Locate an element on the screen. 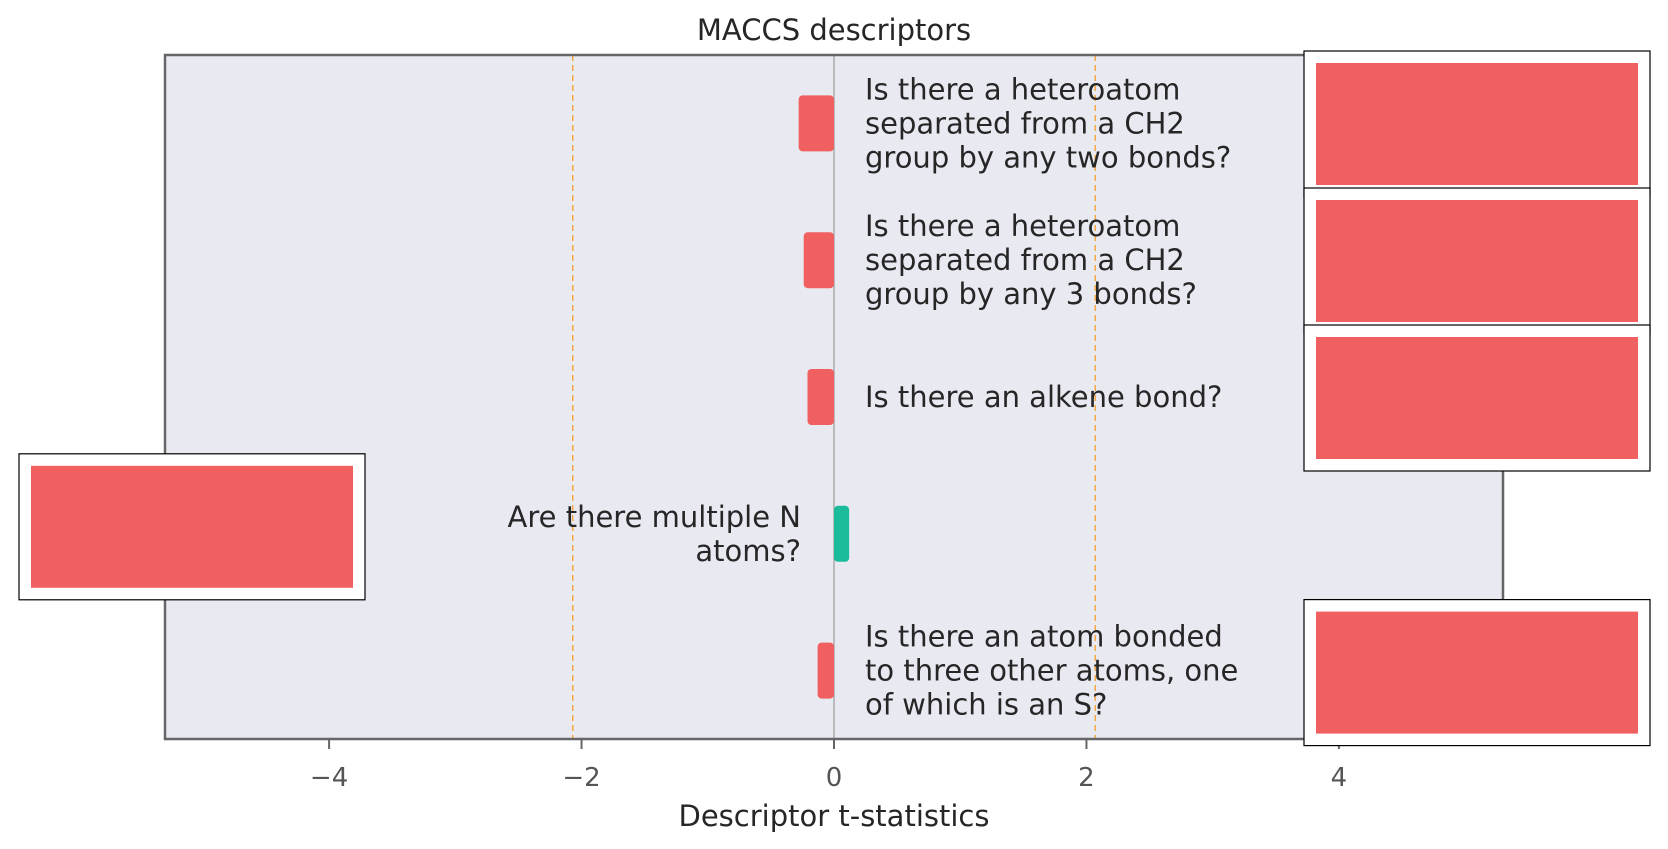 The image size is (1668, 849). x-tick-label: −2 is located at coordinates (581, 778).